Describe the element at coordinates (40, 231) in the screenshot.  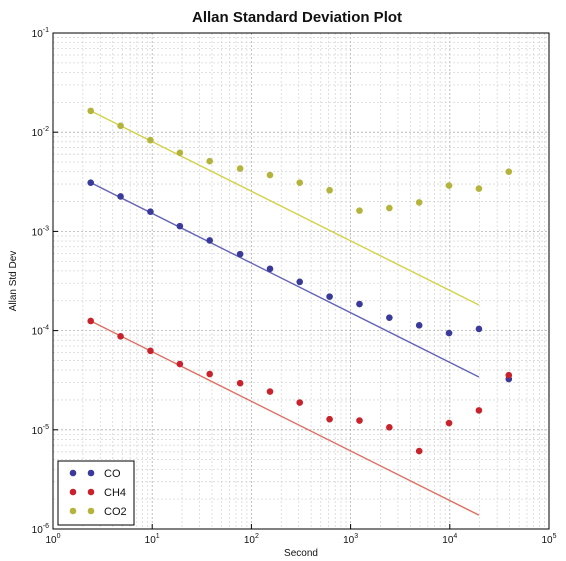
I see `y-tick-label: 10⁻³` at that location.